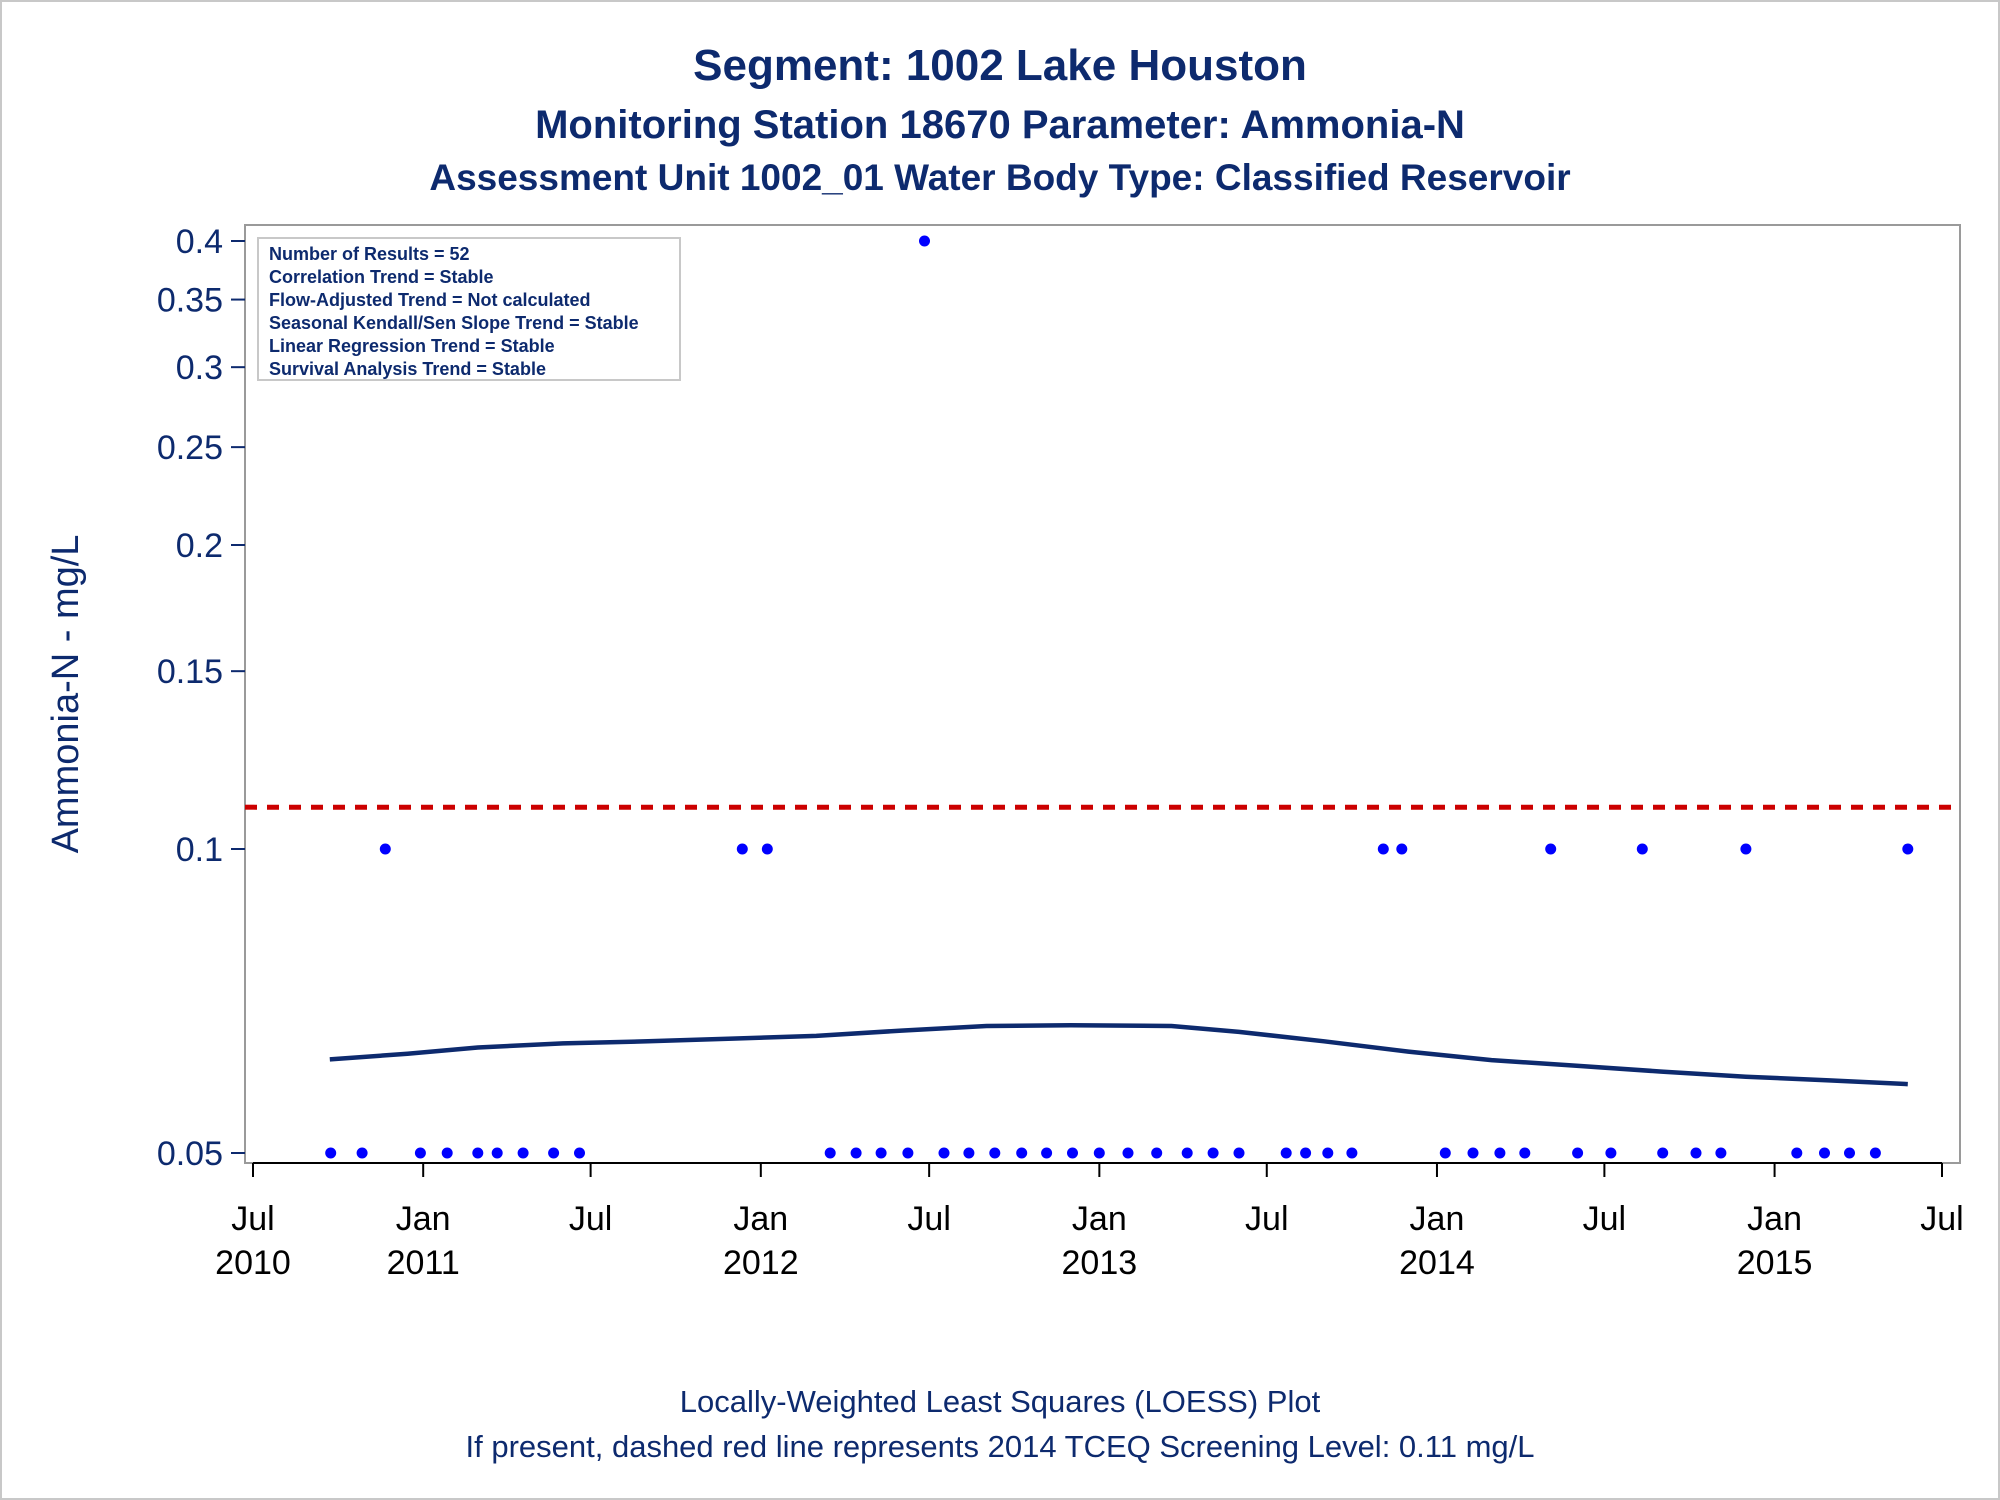  What do you see at coordinates (199, 850) in the screenshot?
I see `y-tick-label: 0.1` at bounding box center [199, 850].